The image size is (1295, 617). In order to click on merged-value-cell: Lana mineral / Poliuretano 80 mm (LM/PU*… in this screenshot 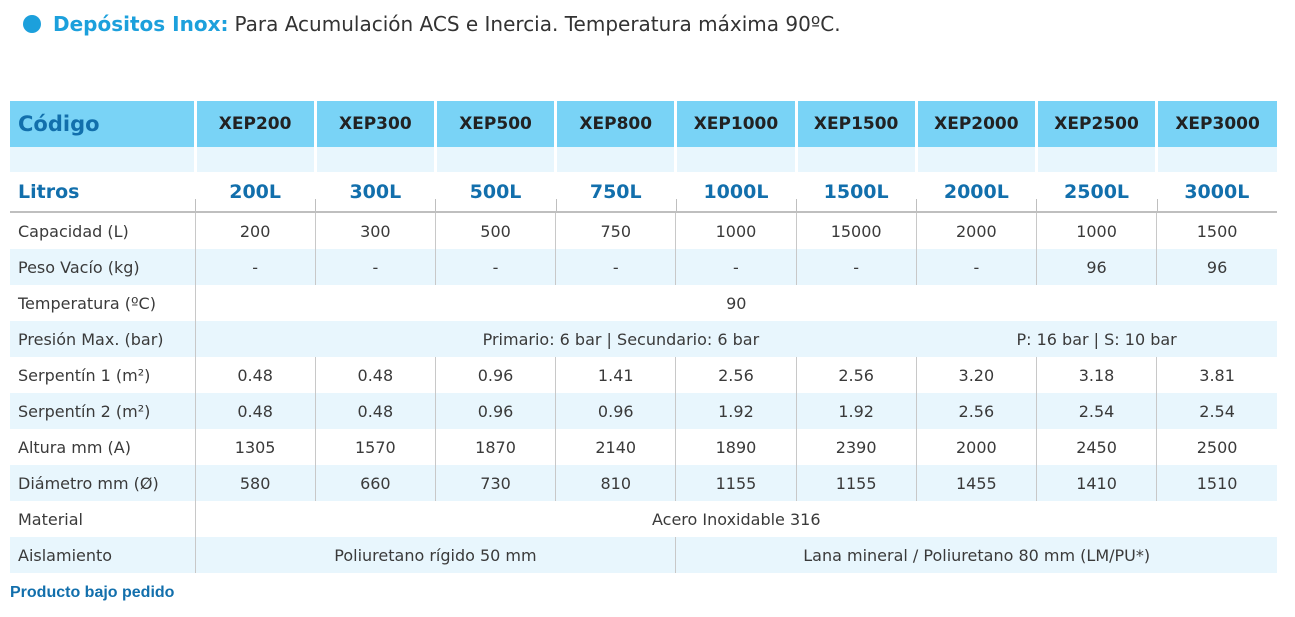, I will do `click(976, 555)`.